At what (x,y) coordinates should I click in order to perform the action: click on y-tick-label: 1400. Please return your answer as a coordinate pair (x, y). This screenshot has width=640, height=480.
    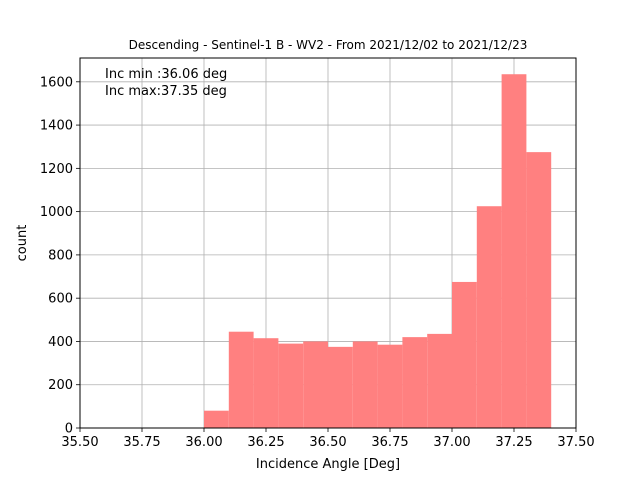
    Looking at the image, I should click on (56, 126).